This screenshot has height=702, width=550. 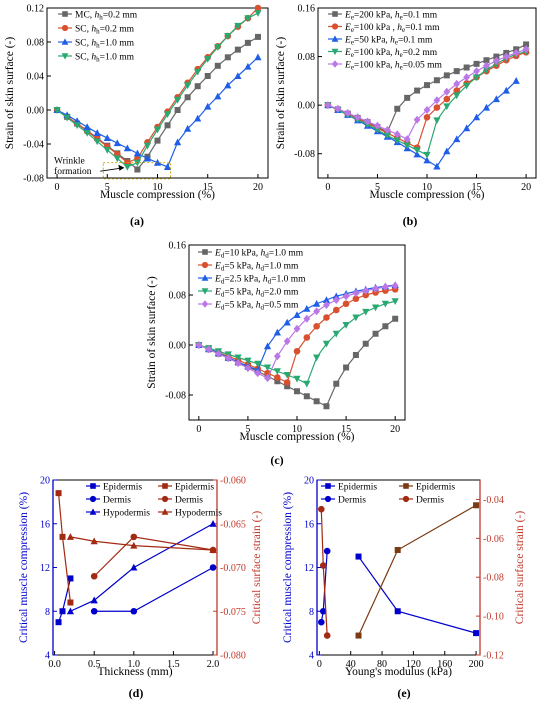 What do you see at coordinates (391, 53) in the screenshot?
I see `legend-label: Ee=100 kPa, he=0.2 mm` at bounding box center [391, 53].